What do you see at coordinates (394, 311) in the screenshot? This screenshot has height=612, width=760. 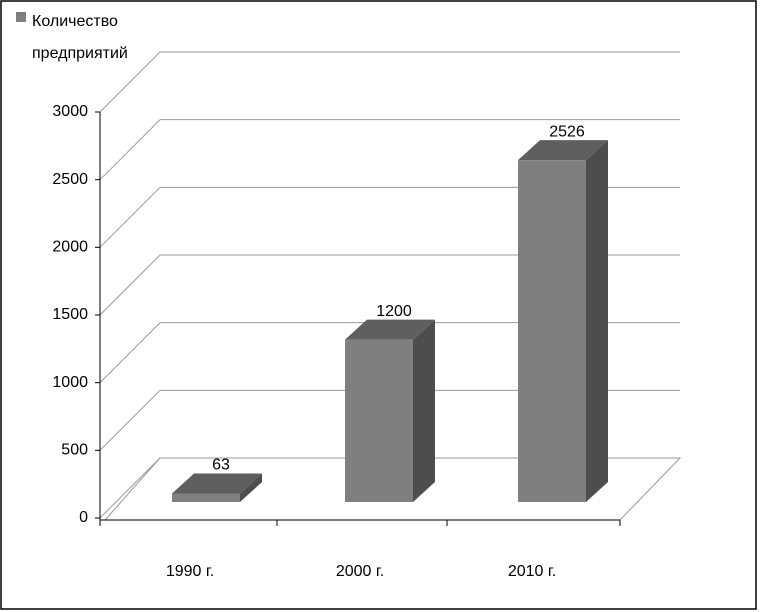 I see `data-label: 1200` at bounding box center [394, 311].